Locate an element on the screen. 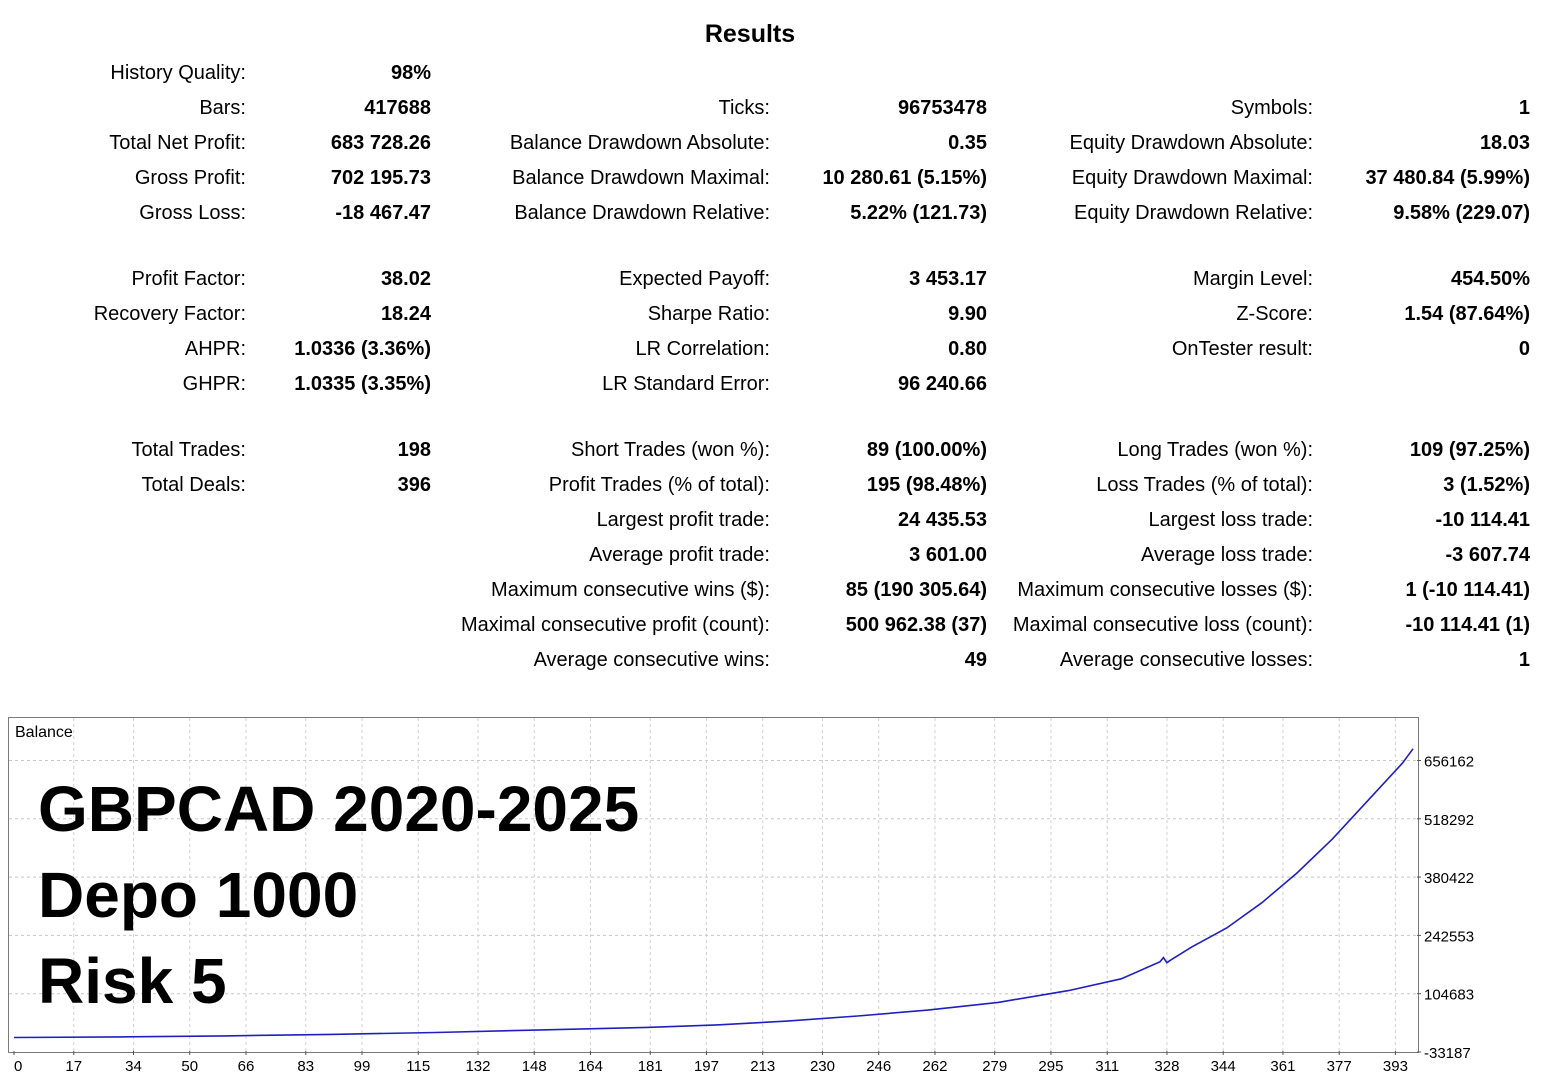 This screenshot has width=1554, height=1080. stat-label: Balance Drawdown Absolute: is located at coordinates (639, 143).